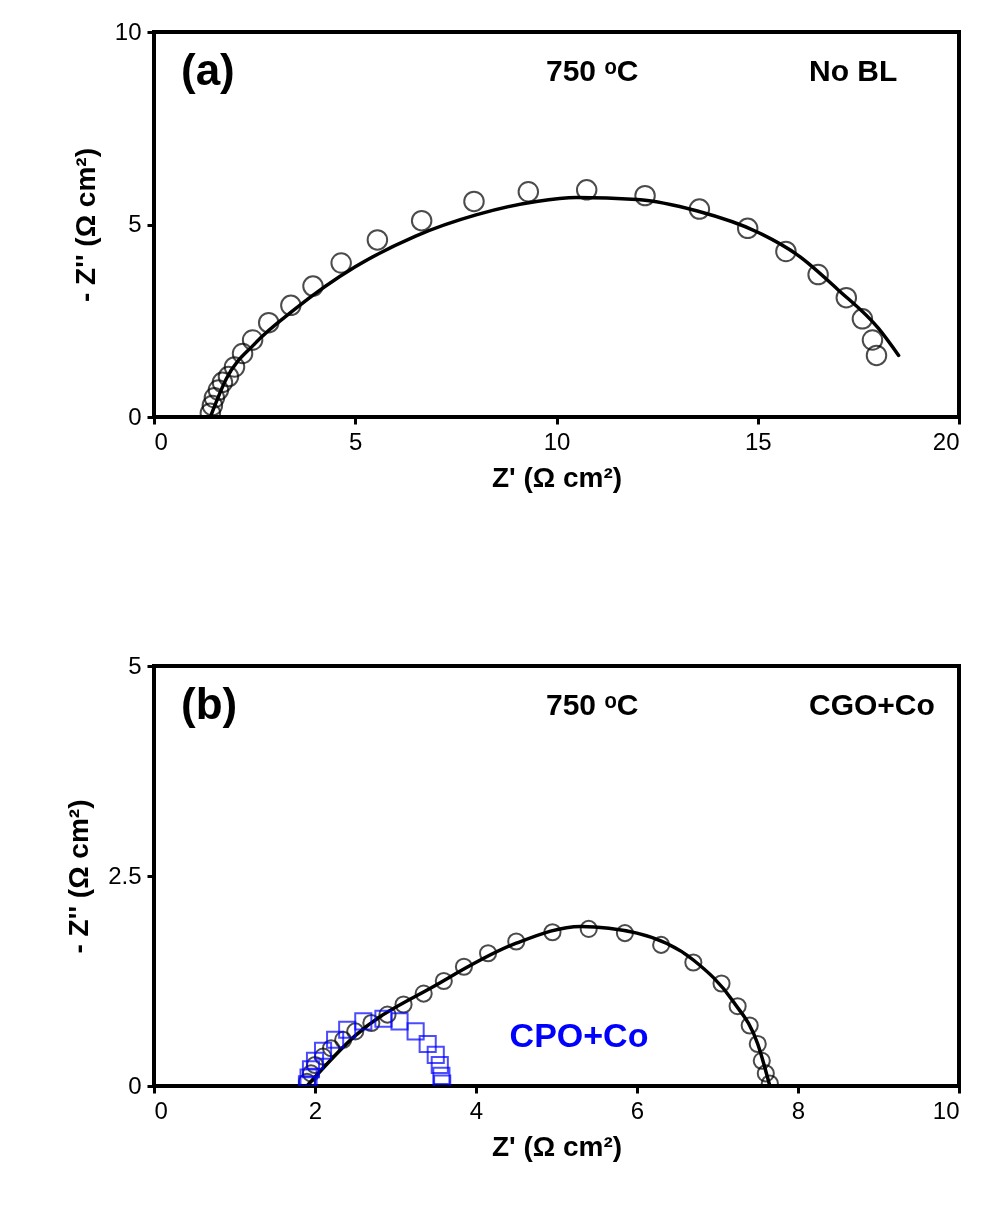  What do you see at coordinates (315, 1110) in the screenshot?
I see `x-tick-label: 2` at bounding box center [315, 1110].